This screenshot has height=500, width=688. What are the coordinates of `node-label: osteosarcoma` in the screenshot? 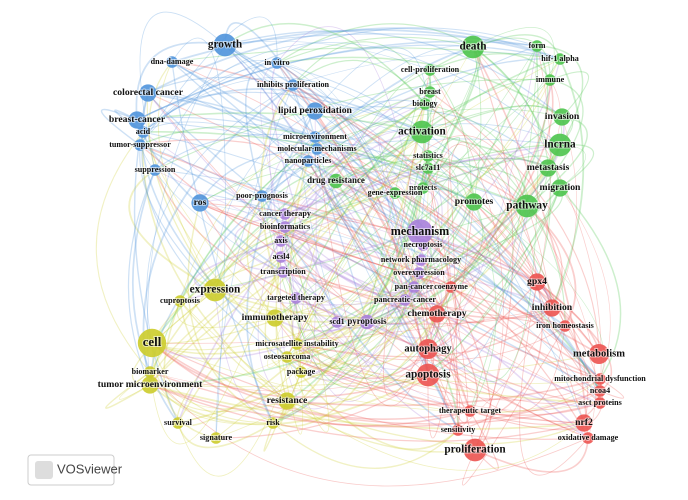 It's located at (287, 356).